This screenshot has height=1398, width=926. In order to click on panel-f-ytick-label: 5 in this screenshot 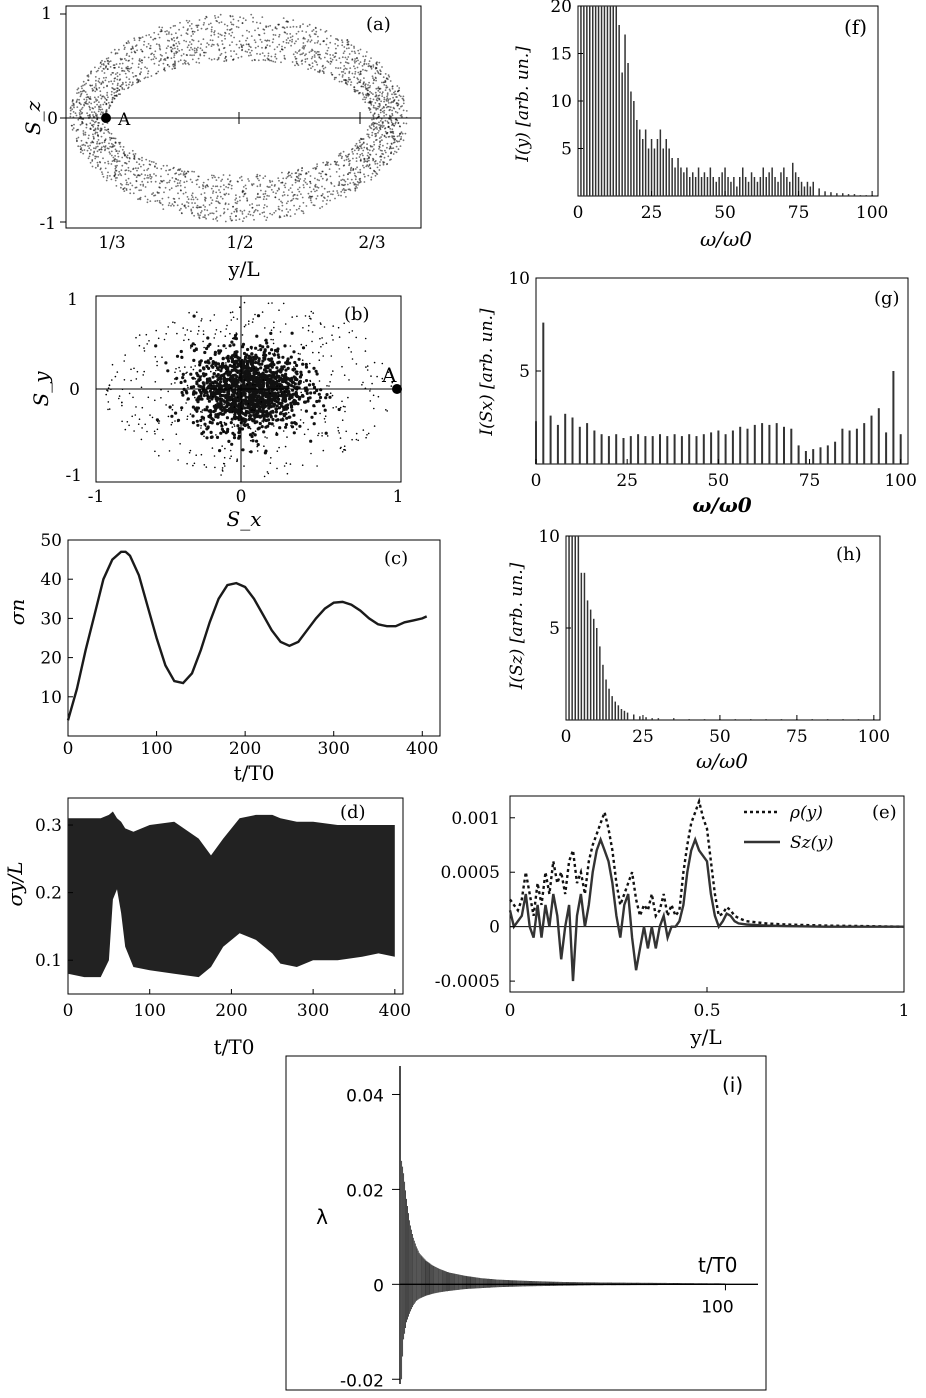, I will do `click(566, 150)`.